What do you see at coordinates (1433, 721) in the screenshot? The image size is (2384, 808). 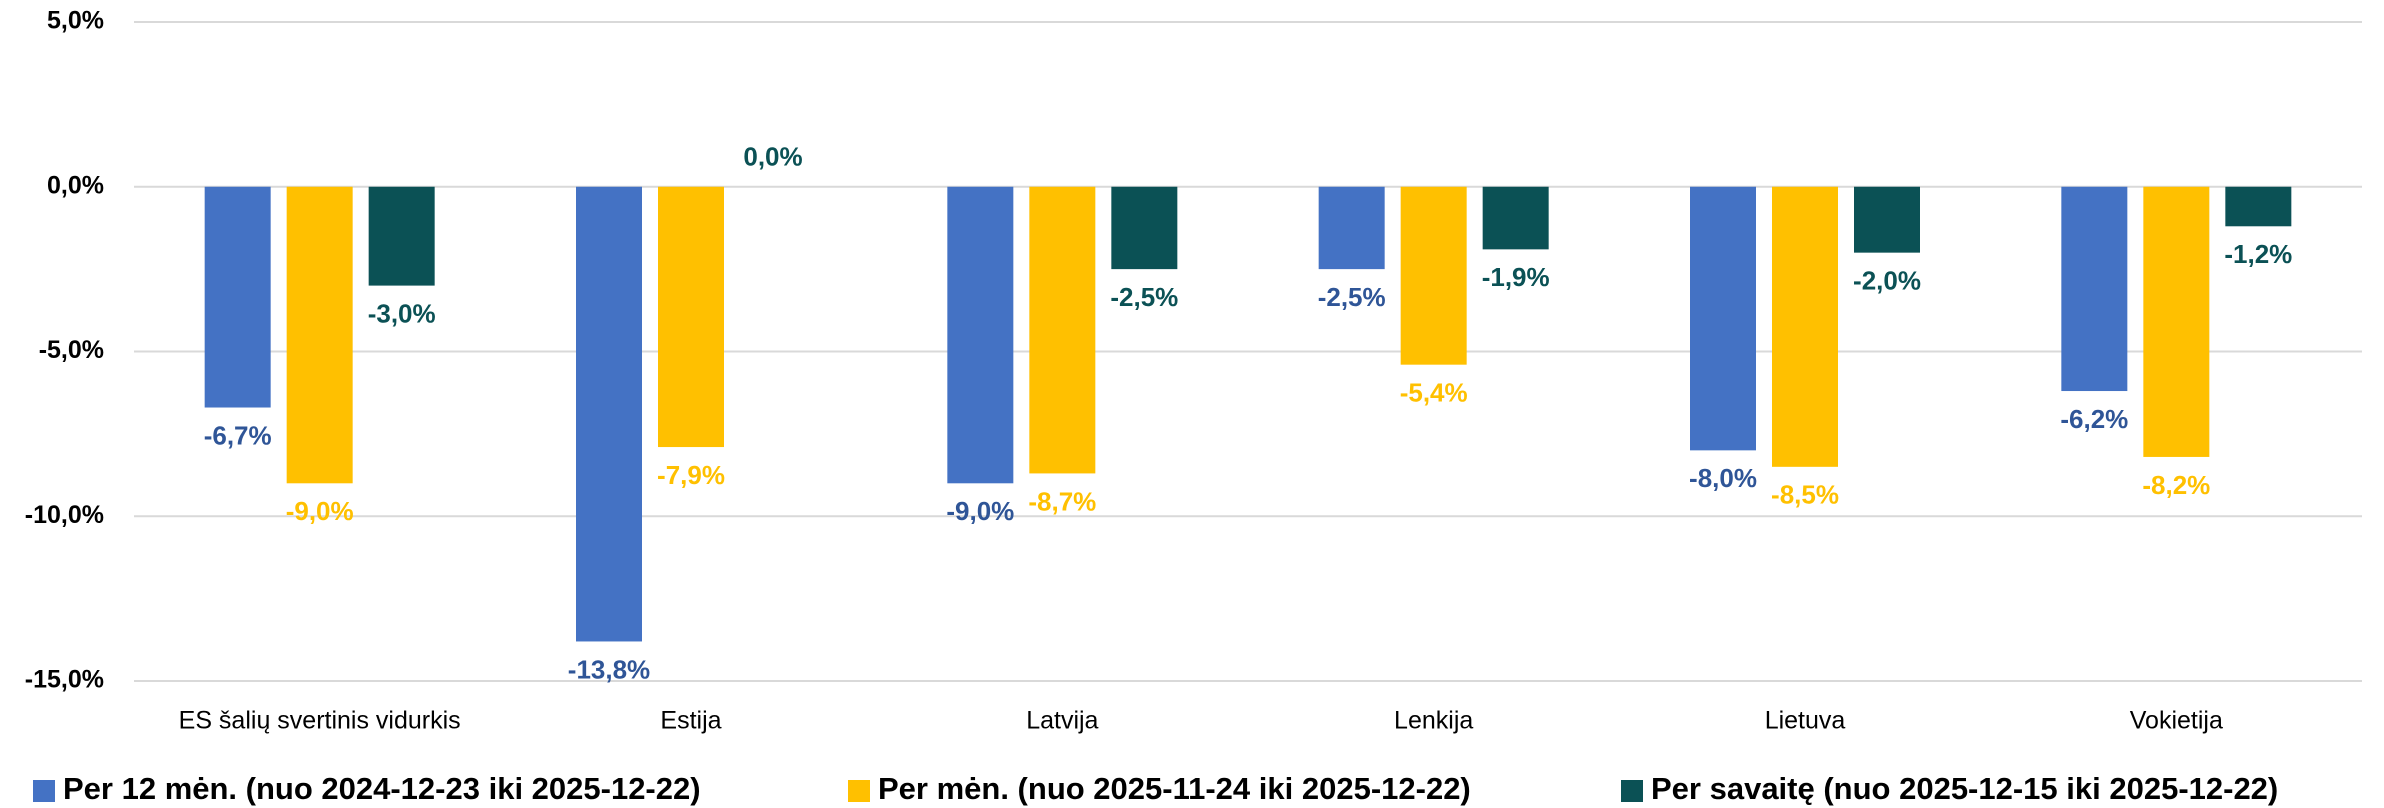 I see `x-tick-label: Lenkija` at bounding box center [1433, 721].